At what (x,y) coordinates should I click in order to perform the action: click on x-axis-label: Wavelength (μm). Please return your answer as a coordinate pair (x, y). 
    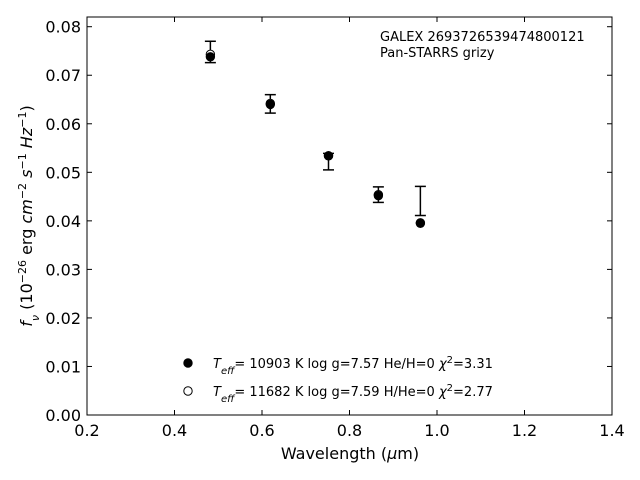
    Looking at the image, I should click on (350, 453).